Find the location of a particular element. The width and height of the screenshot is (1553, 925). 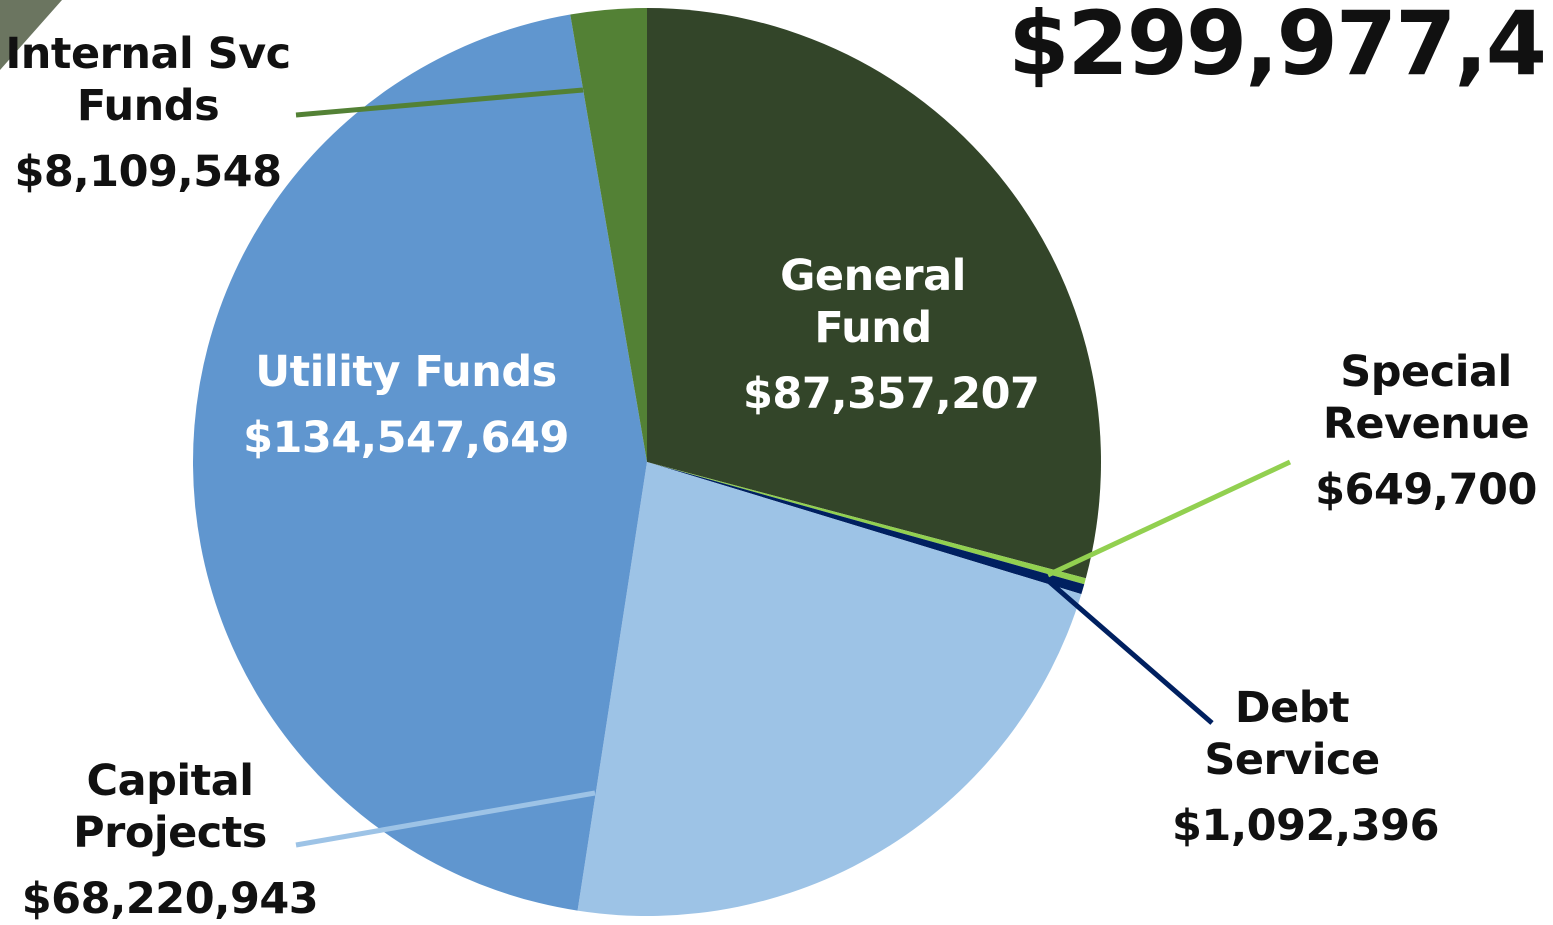

category-name: Utility Funds is located at coordinates (406, 372).